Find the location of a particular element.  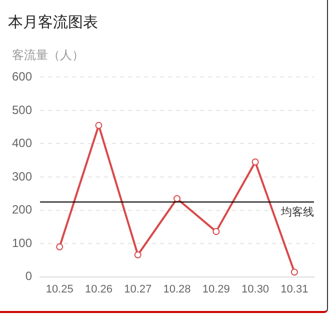

x-tick-label: 10.30 is located at coordinates (256, 289).